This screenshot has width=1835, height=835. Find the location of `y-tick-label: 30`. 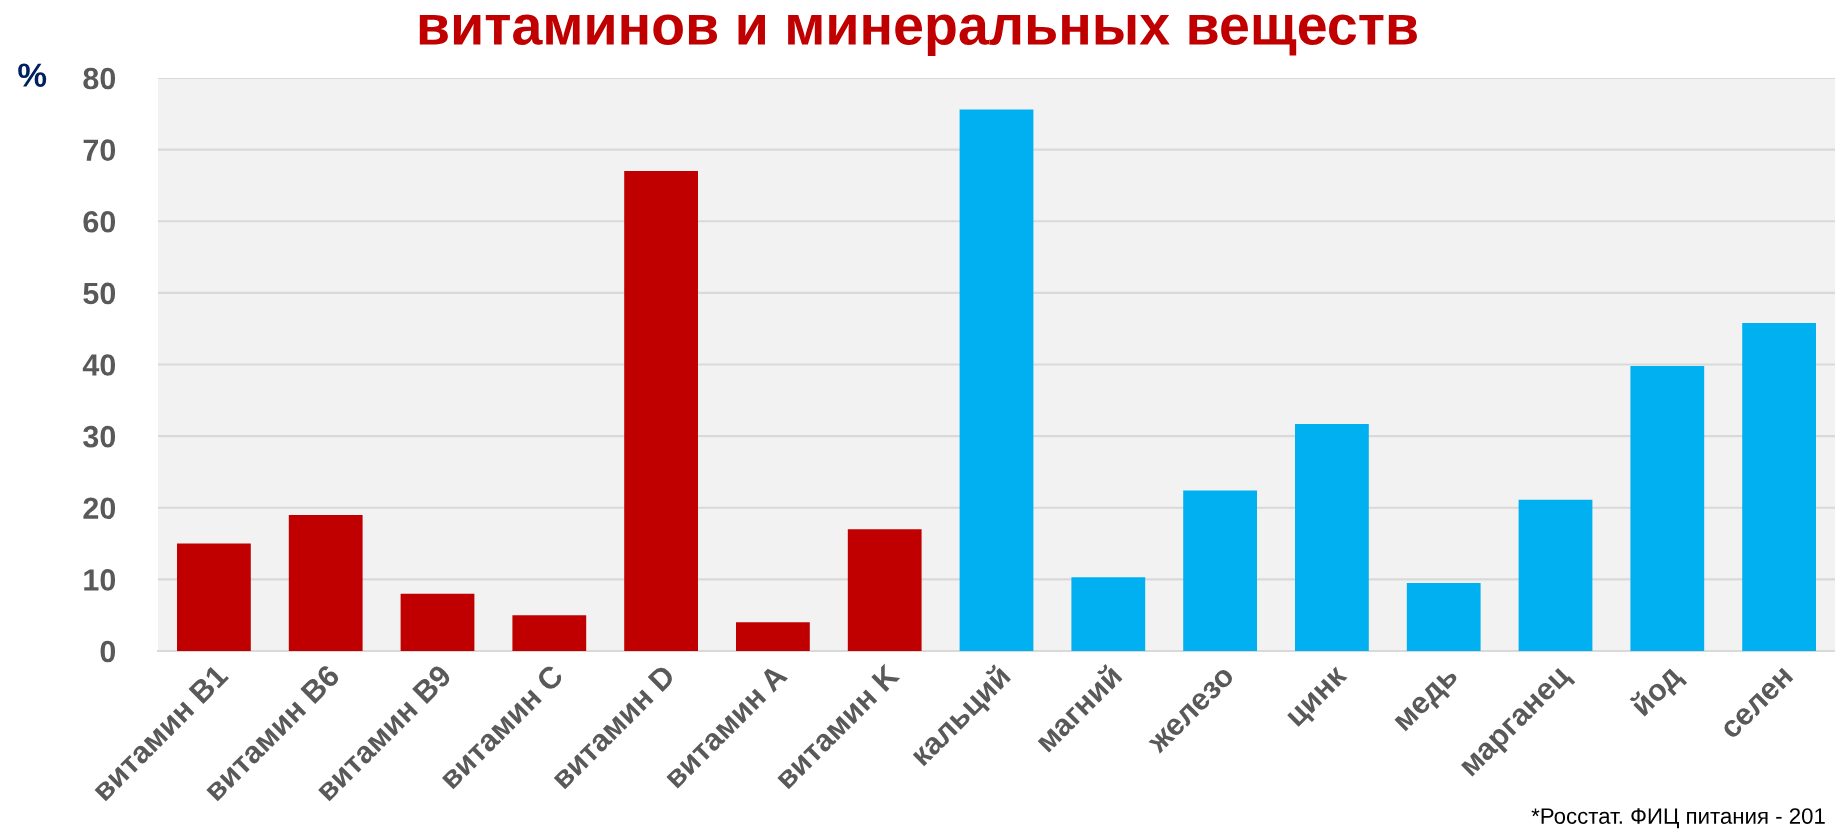

y-tick-label: 30 is located at coordinates (99, 436).